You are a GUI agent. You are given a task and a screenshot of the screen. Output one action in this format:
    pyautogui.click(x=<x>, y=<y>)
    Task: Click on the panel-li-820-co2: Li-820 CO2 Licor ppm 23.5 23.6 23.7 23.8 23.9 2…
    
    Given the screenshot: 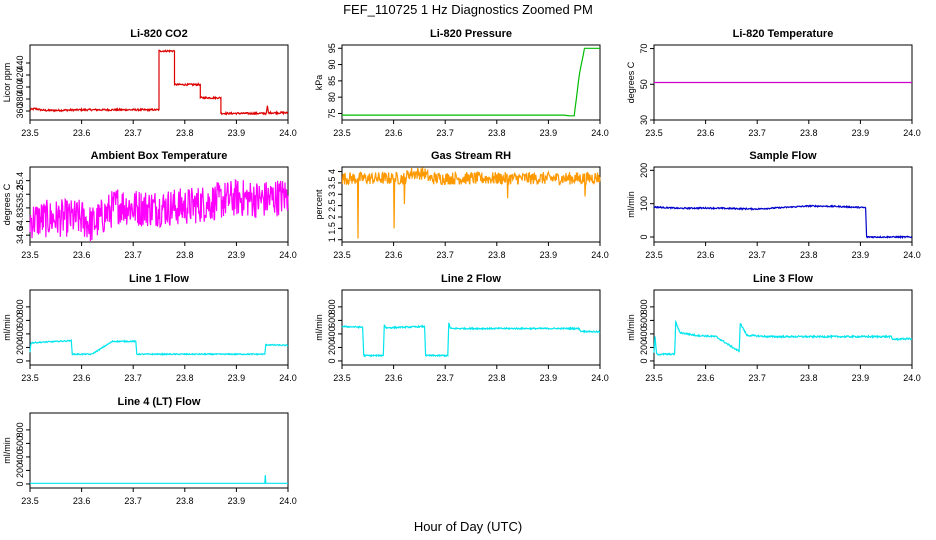 What is the action you would take?
    pyautogui.click(x=149, y=83)
    